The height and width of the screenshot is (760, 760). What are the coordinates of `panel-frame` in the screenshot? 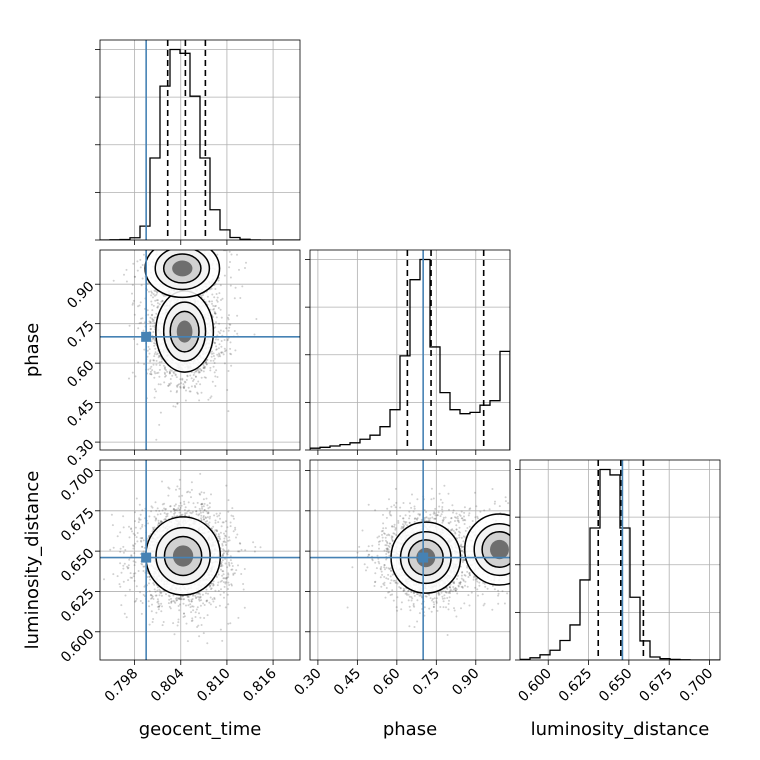 It's located at (410, 350).